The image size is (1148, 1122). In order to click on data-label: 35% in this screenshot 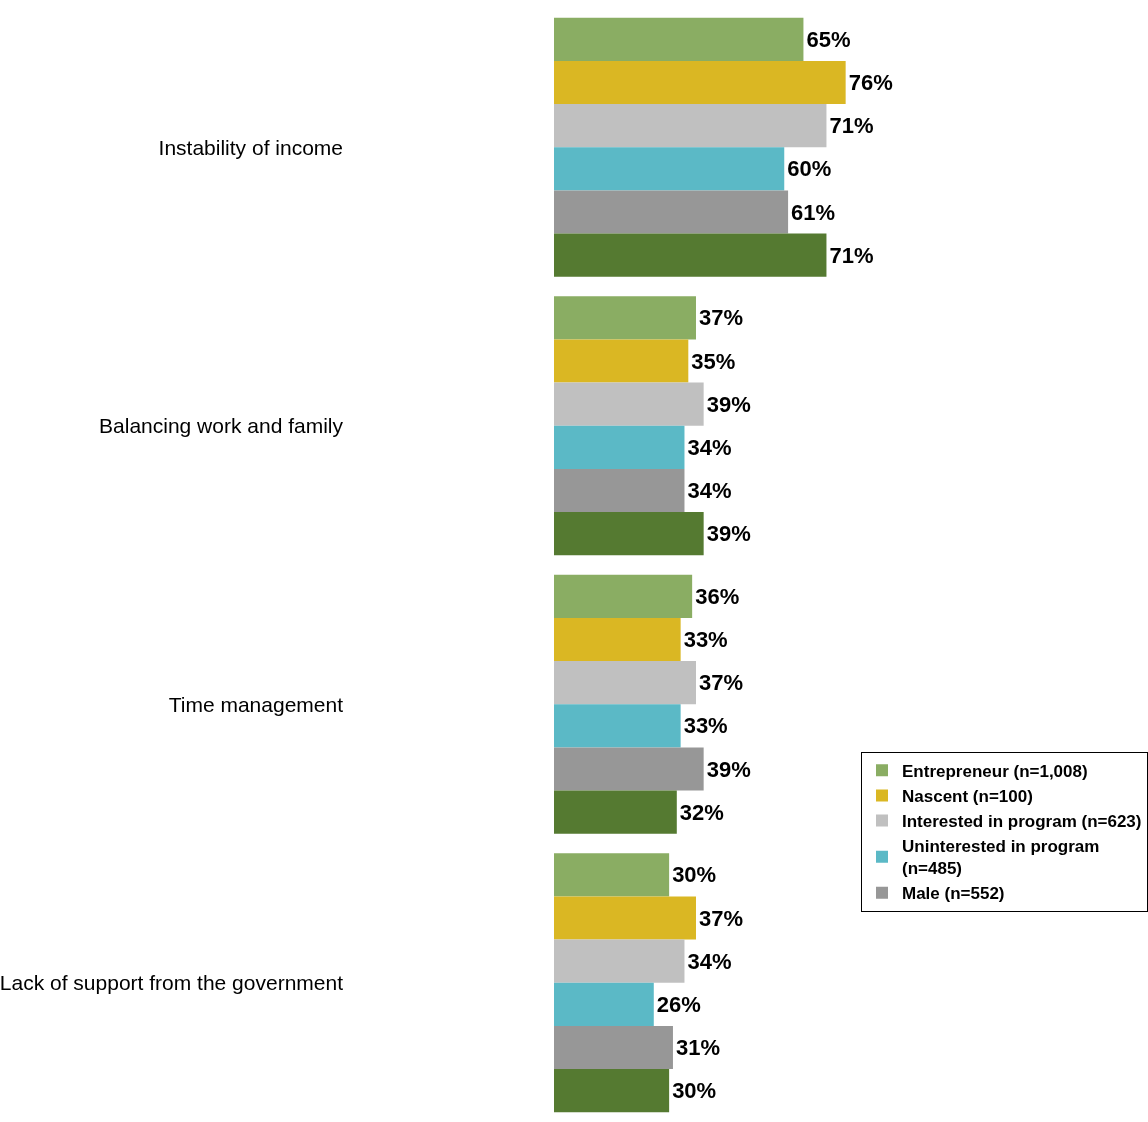, I will do `click(713, 361)`.